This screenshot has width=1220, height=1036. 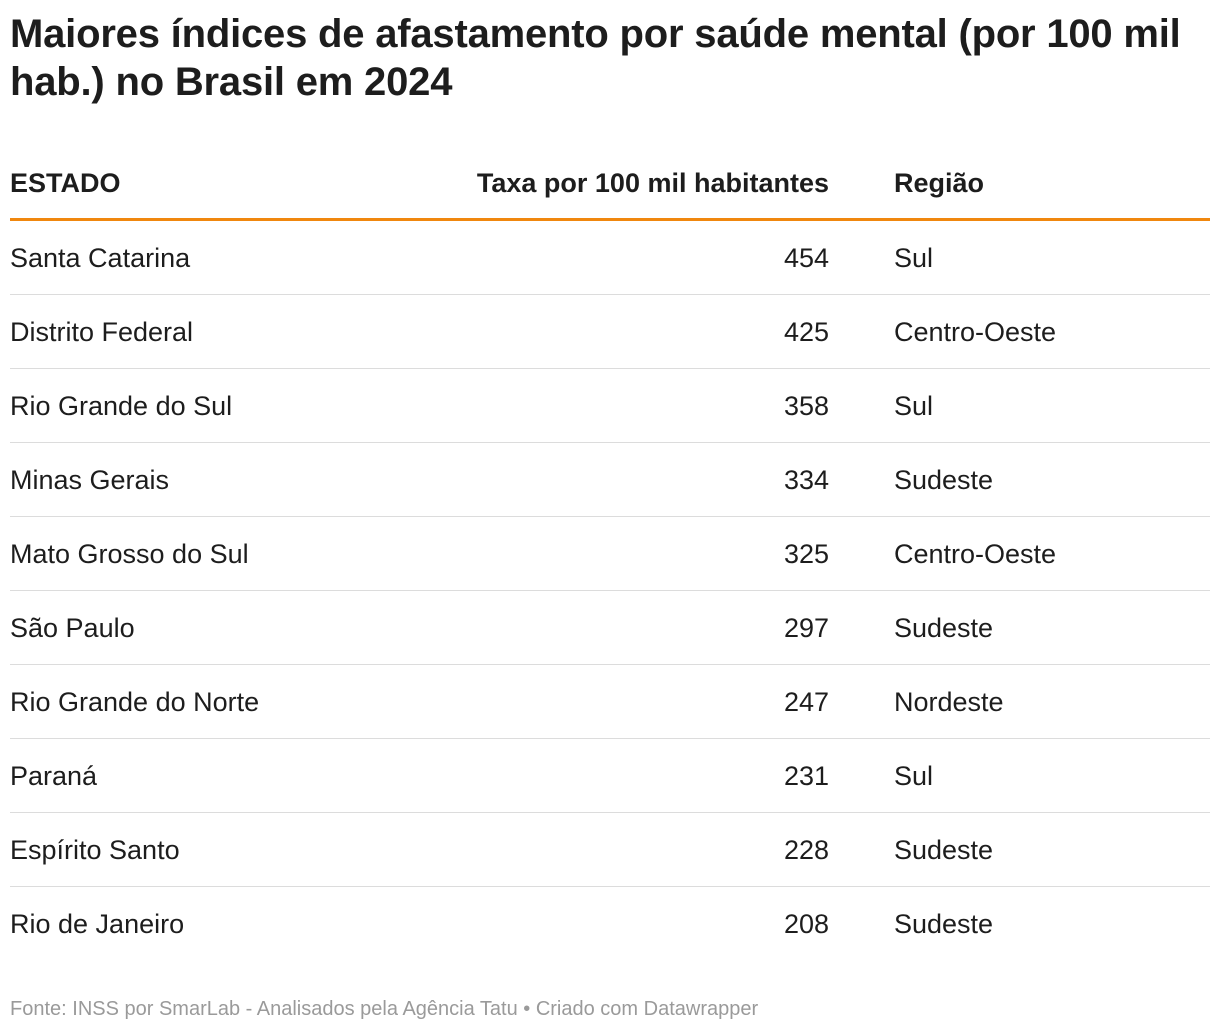 I want to click on cell-state: Distrito Federal, so click(x=102, y=332).